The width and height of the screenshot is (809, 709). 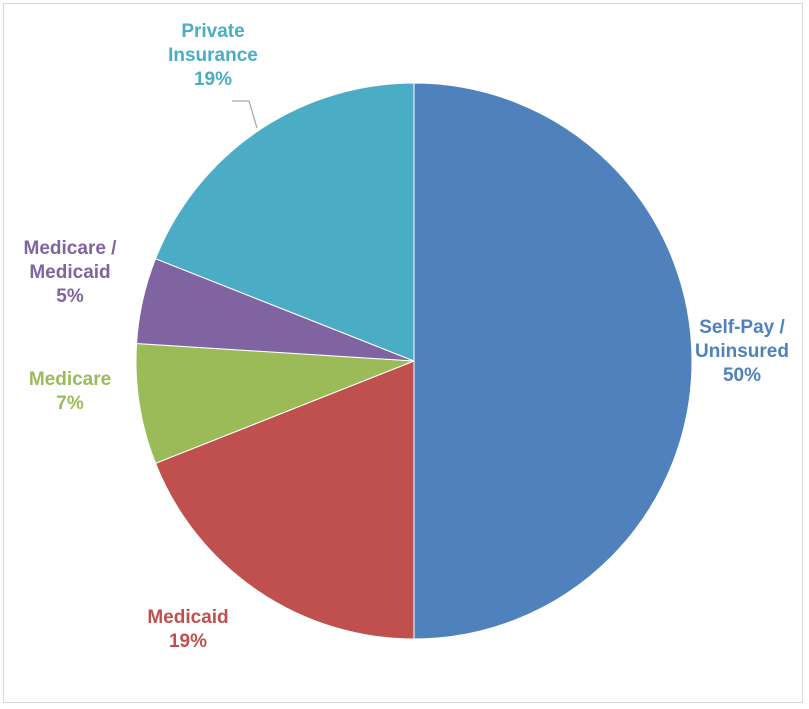 What do you see at coordinates (742, 327) in the screenshot?
I see `data-label-category: Self-Pay /` at bounding box center [742, 327].